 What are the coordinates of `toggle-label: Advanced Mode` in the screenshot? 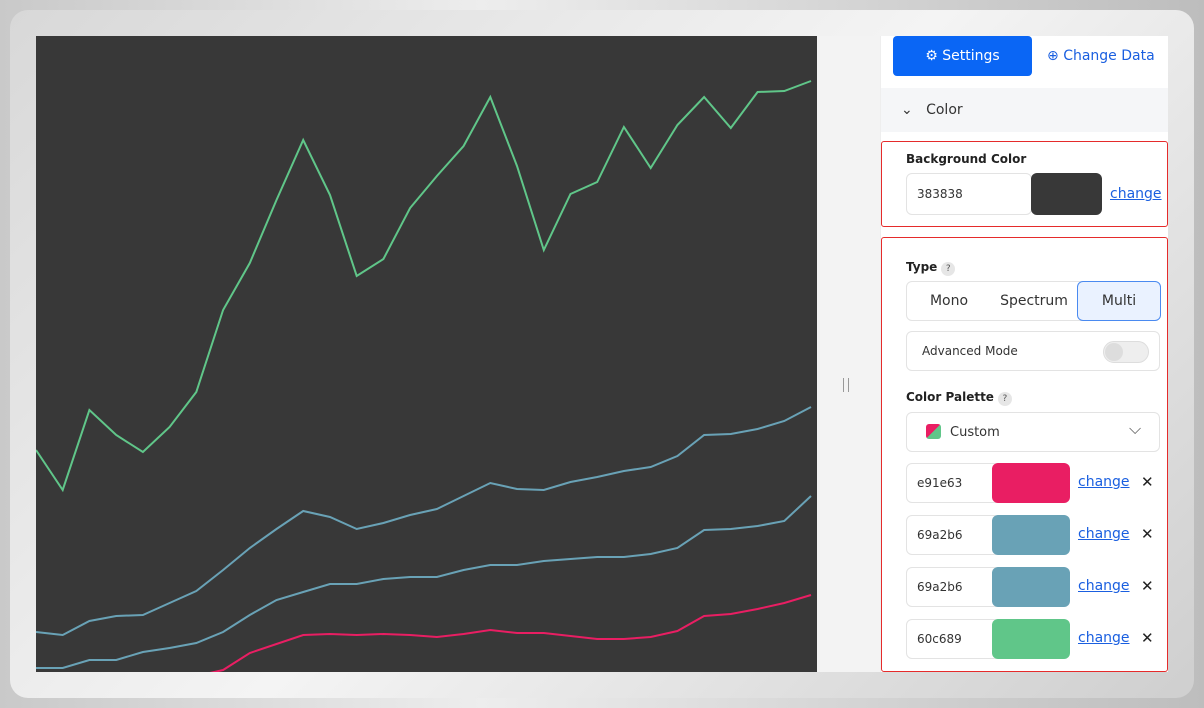 It's located at (970, 351).